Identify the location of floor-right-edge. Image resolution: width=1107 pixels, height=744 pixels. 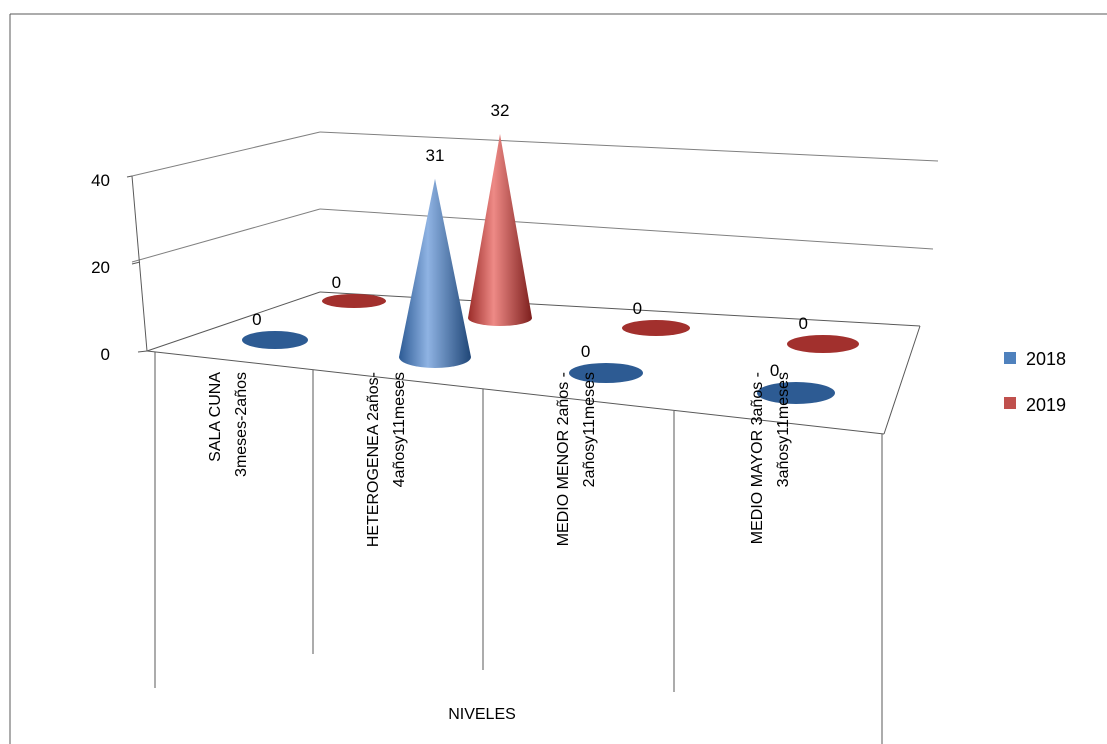
(902, 380).